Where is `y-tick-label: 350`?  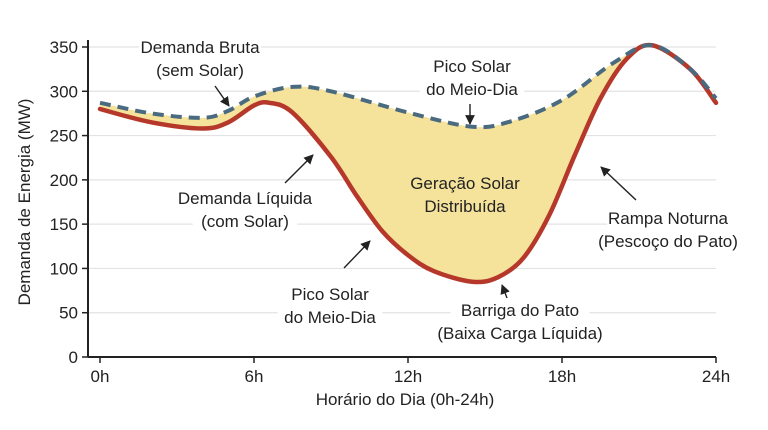 y-tick-label: 350 is located at coordinates (64, 47).